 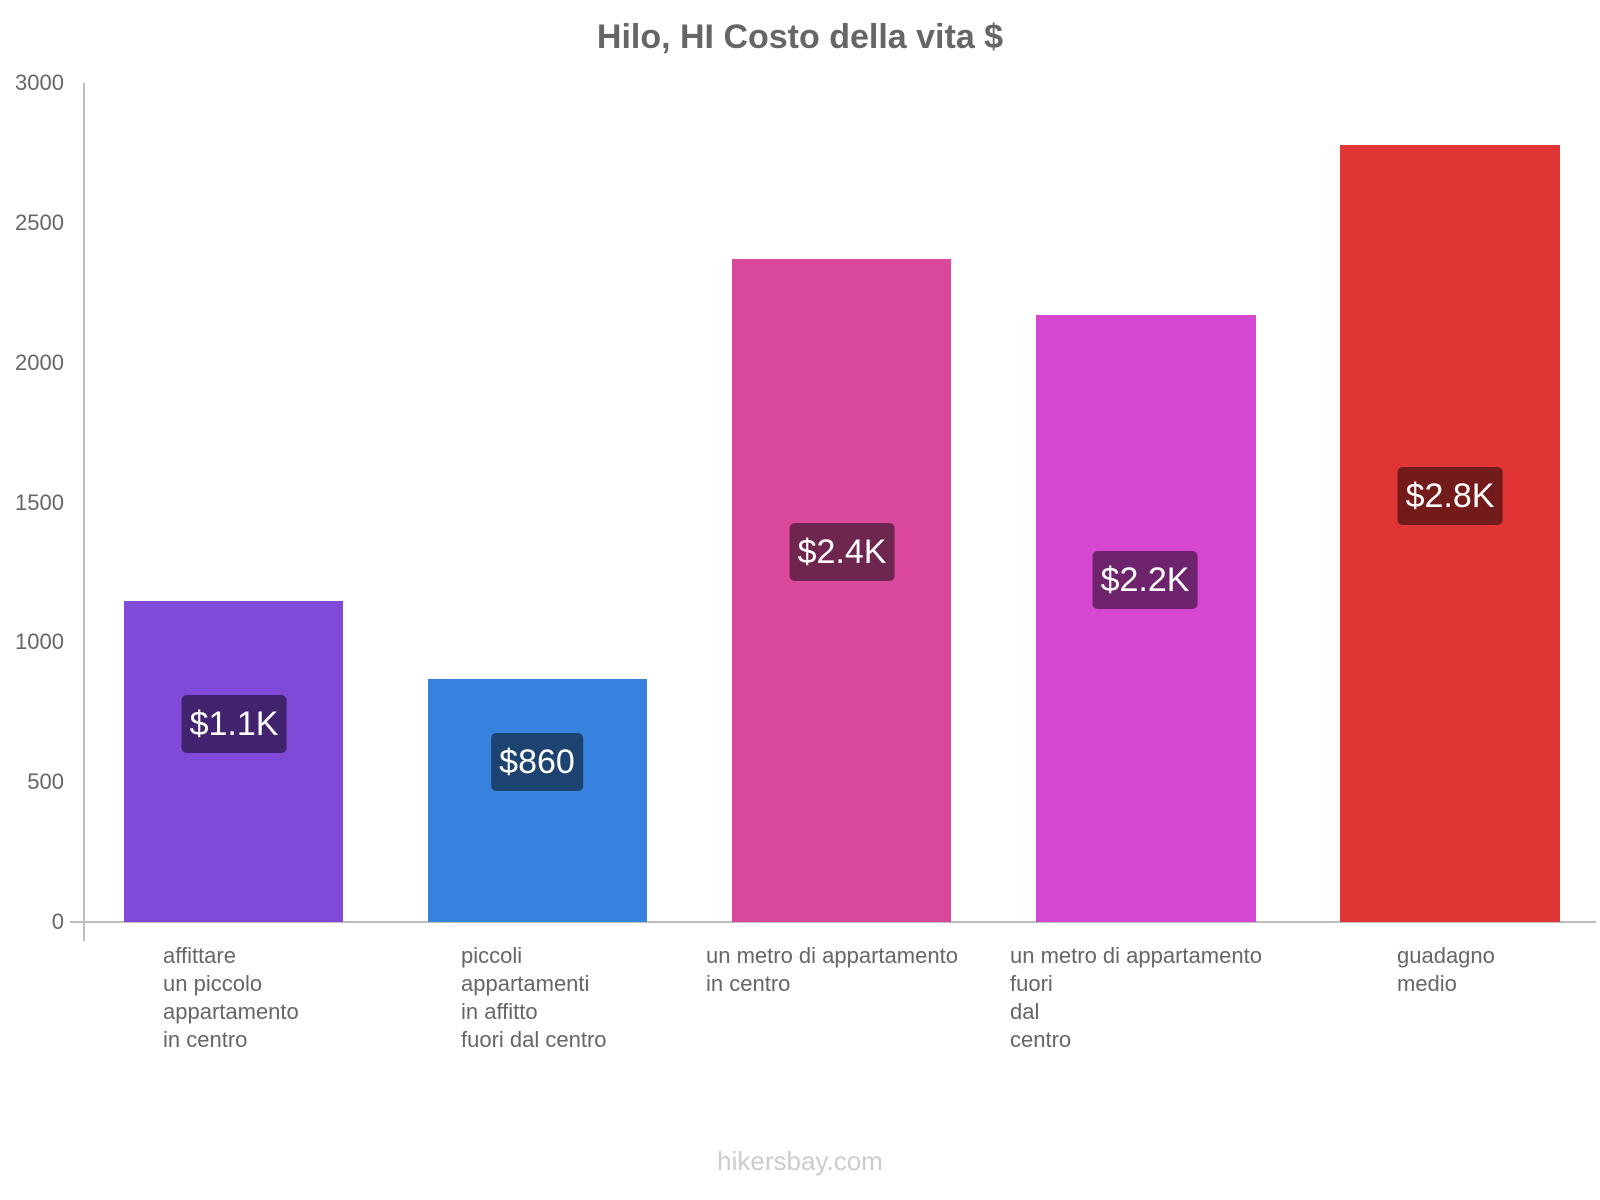 What do you see at coordinates (537, 762) in the screenshot?
I see `value-label: $860` at bounding box center [537, 762].